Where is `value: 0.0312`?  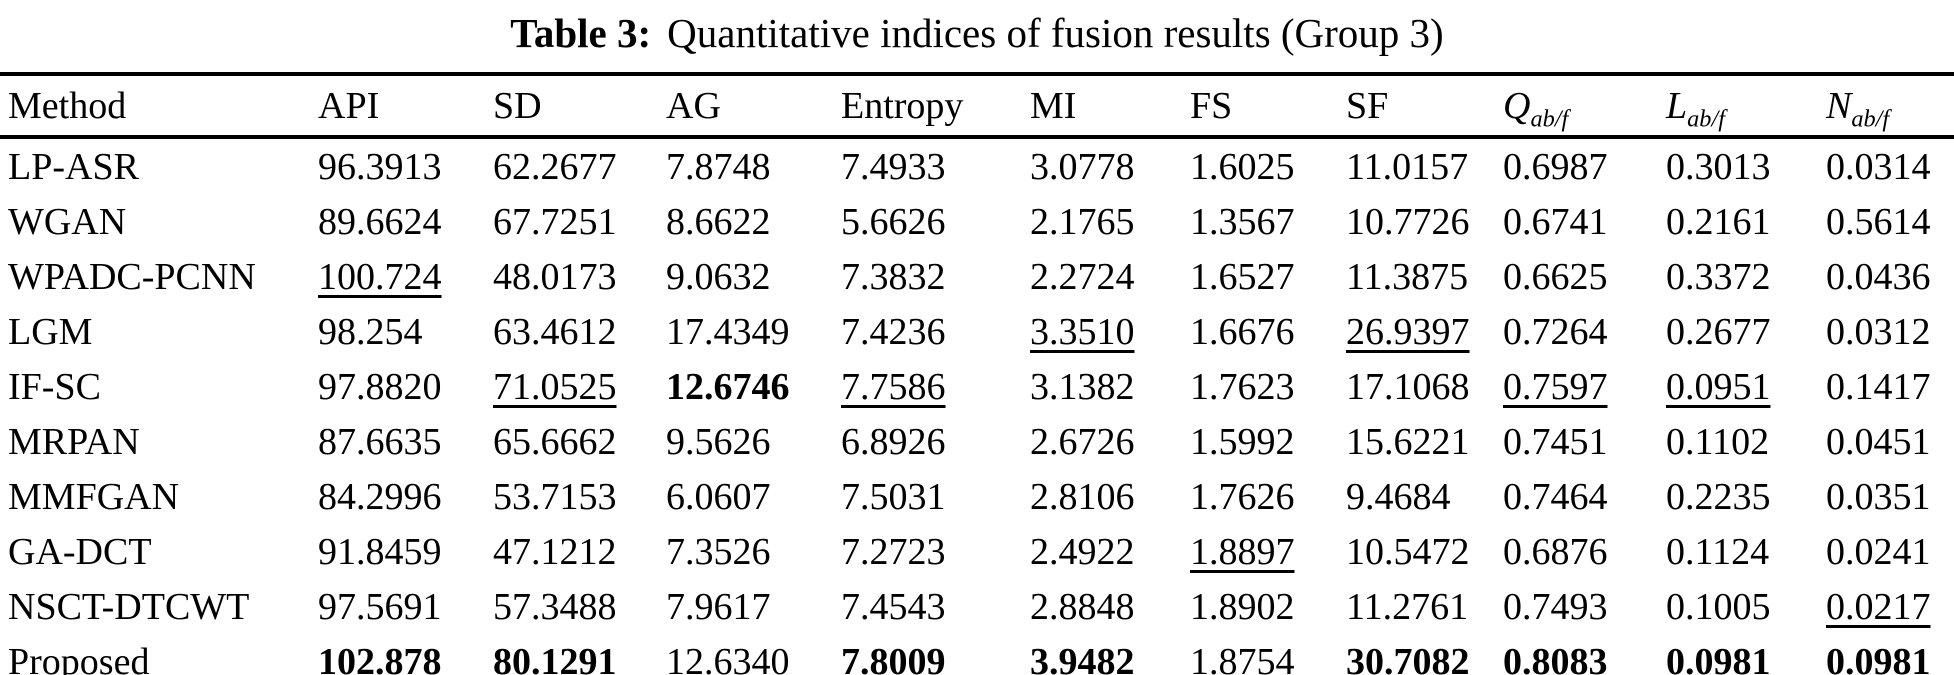 value: 0.0312 is located at coordinates (1878, 331).